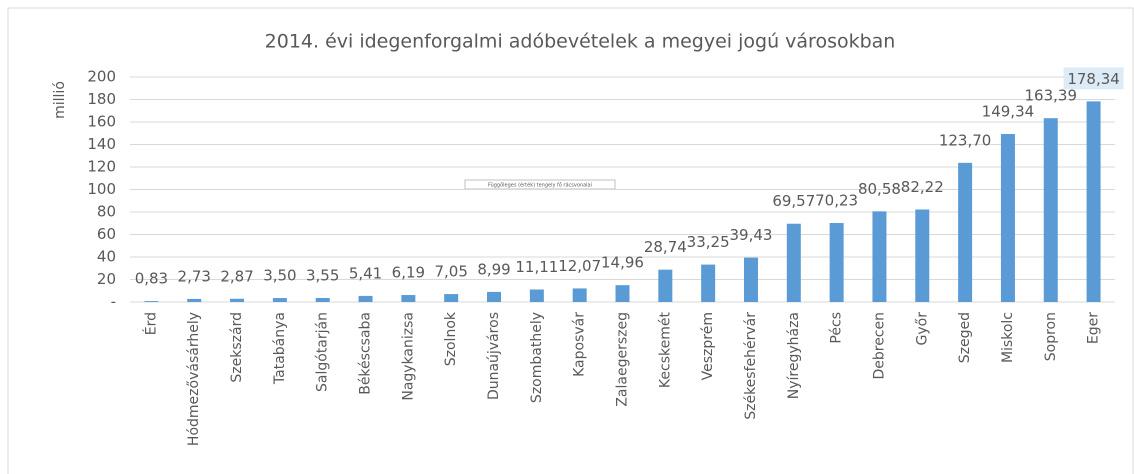 The height and width of the screenshot is (474, 1134). What do you see at coordinates (60, 100) in the screenshot?
I see `y-axis-label: millió` at bounding box center [60, 100].